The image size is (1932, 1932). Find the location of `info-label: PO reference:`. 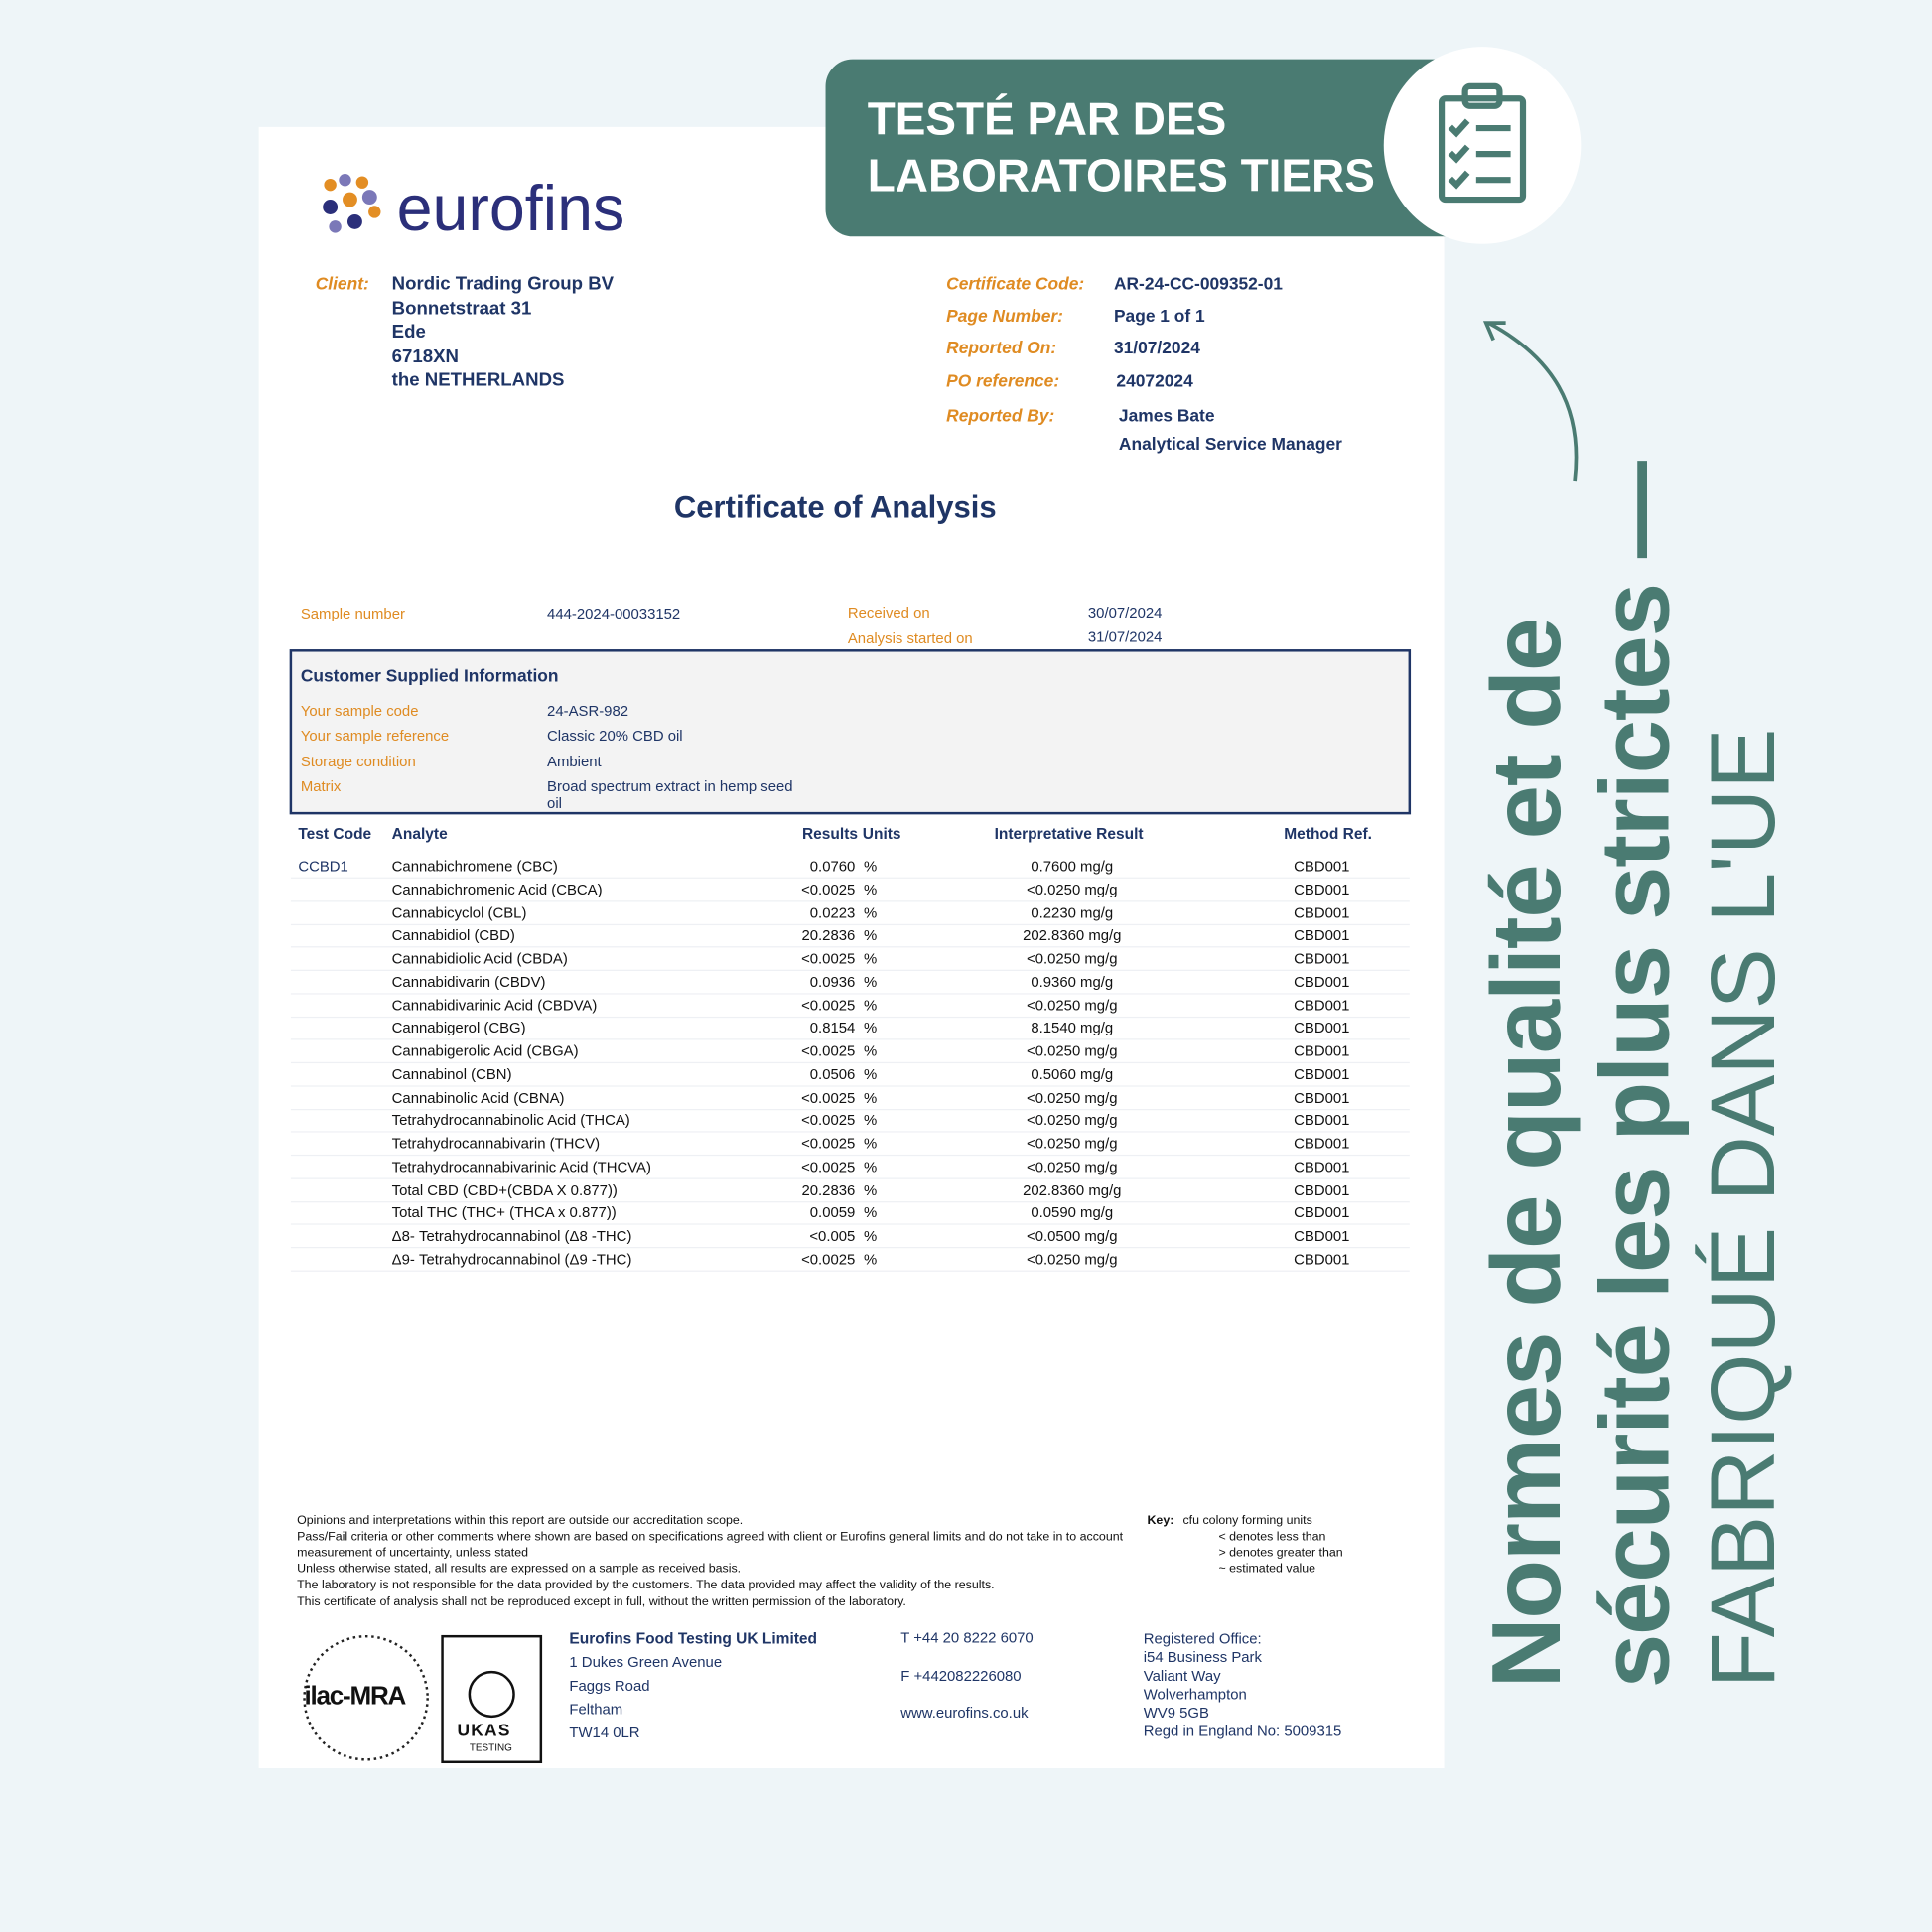

info-label: PO reference: is located at coordinates (1003, 381).